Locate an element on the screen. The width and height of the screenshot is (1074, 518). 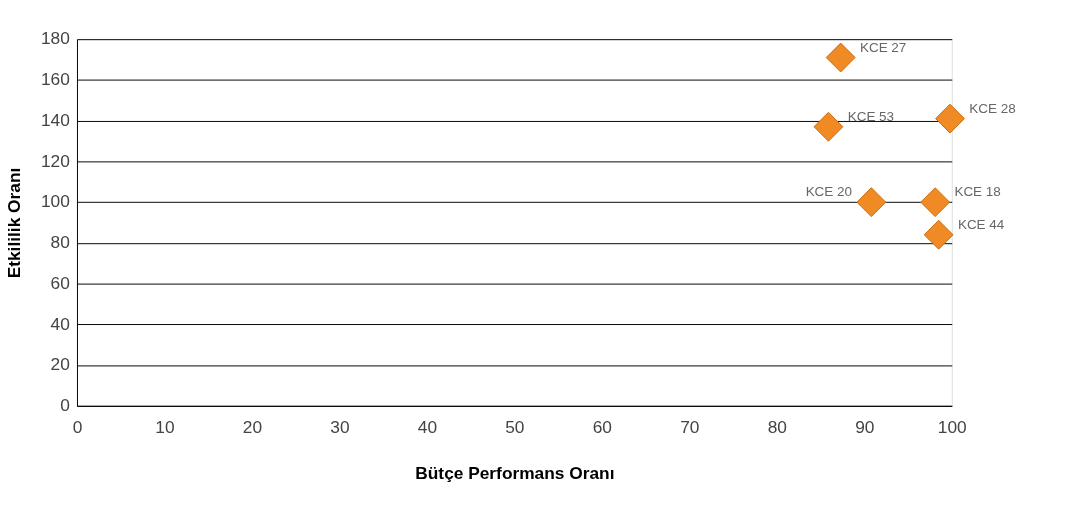
y-tick-label: 20 is located at coordinates (60, 364).